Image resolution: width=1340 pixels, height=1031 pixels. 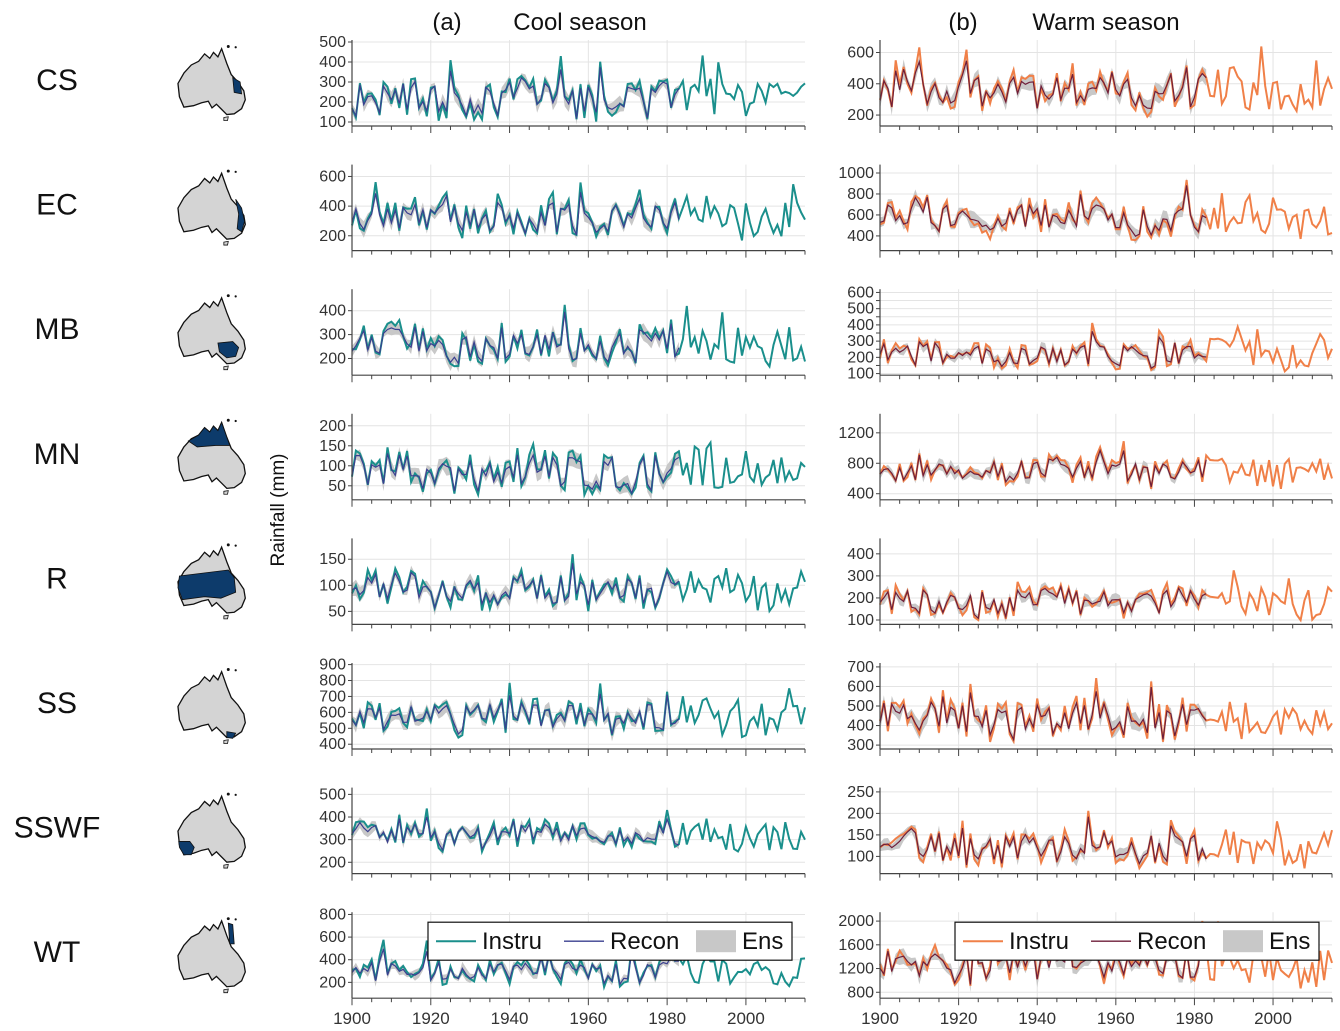 I want to click on australia-map-ss, so click(x=211, y=706).